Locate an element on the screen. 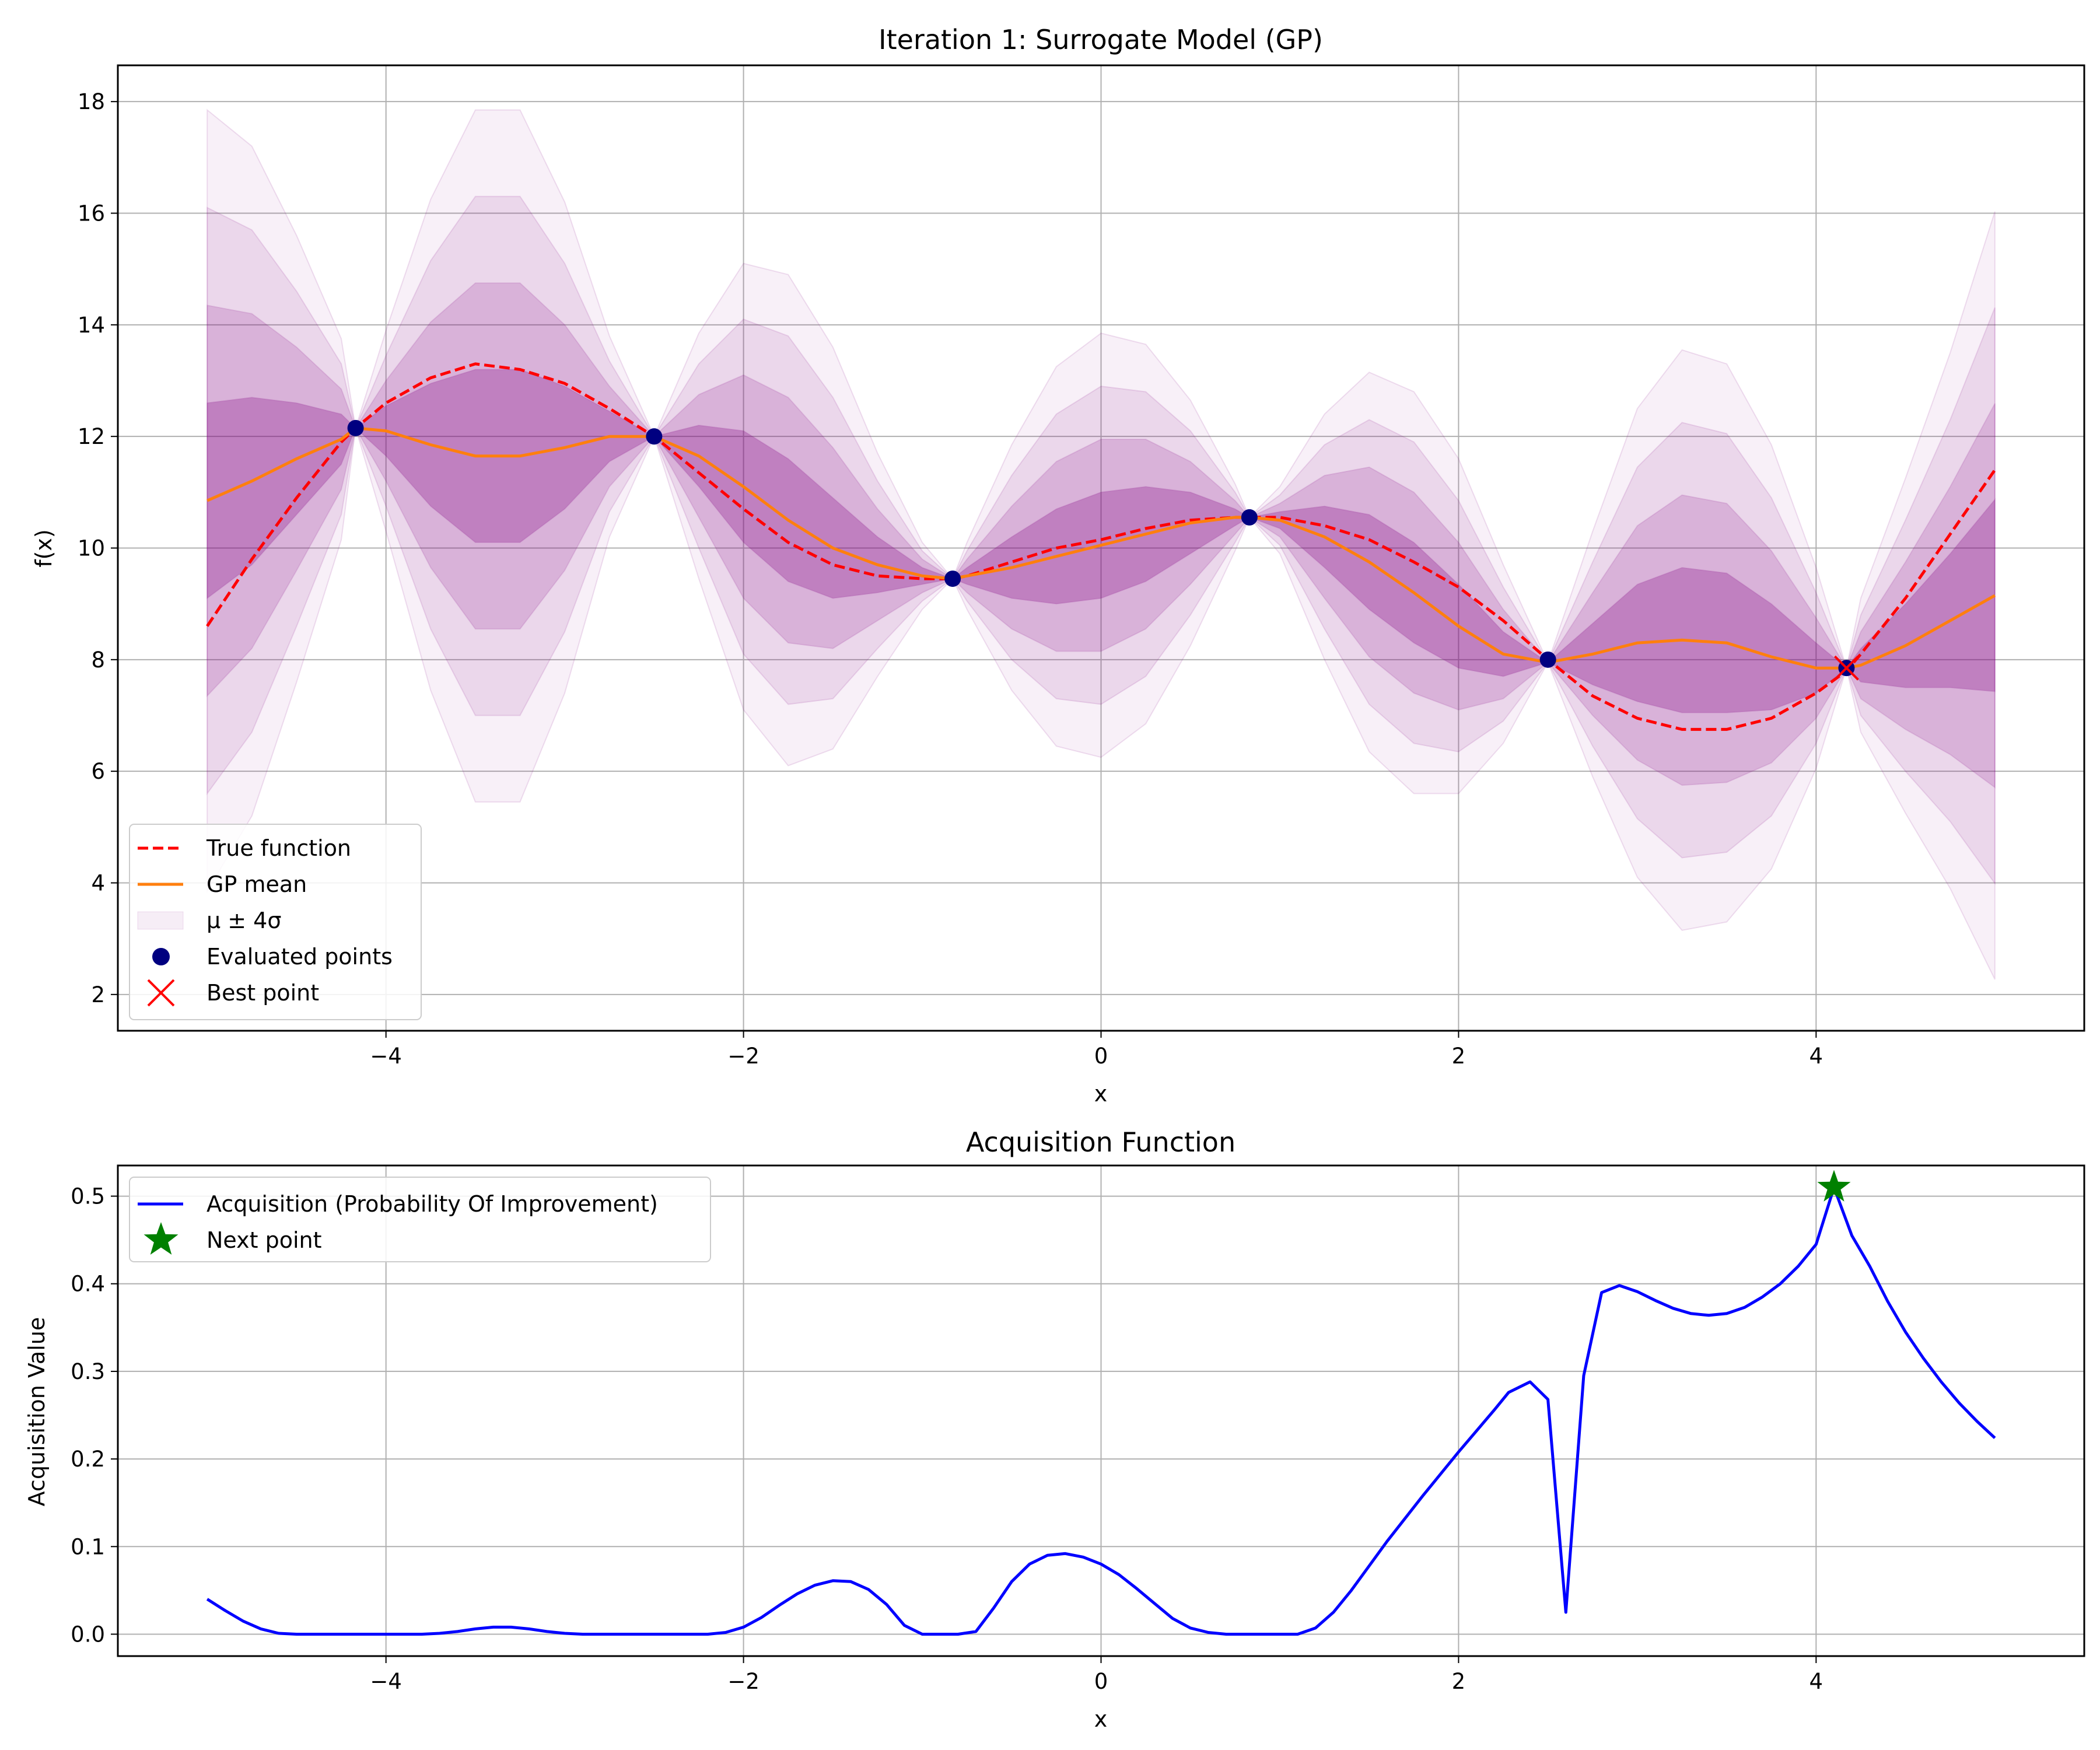 Image resolution: width=2100 pixels, height=1750 pixels. next-point-legend-swatch is located at coordinates (161, 1238).